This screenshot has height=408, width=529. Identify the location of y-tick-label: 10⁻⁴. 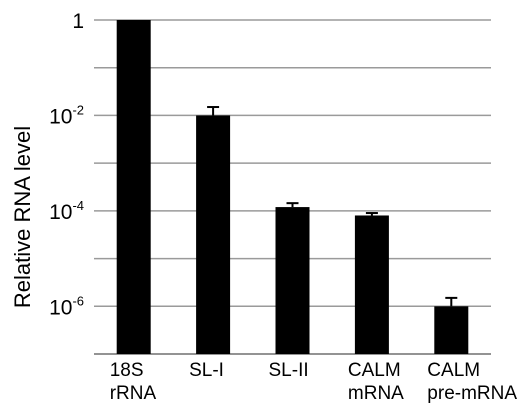
(66, 211).